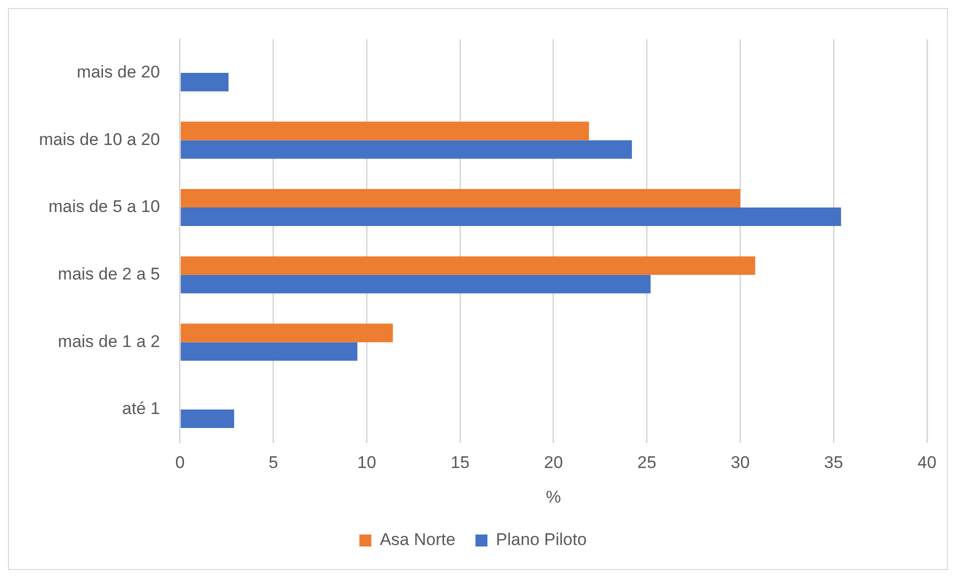  What do you see at coordinates (541, 540) in the screenshot?
I see `legend-label: Plano Piloto` at bounding box center [541, 540].